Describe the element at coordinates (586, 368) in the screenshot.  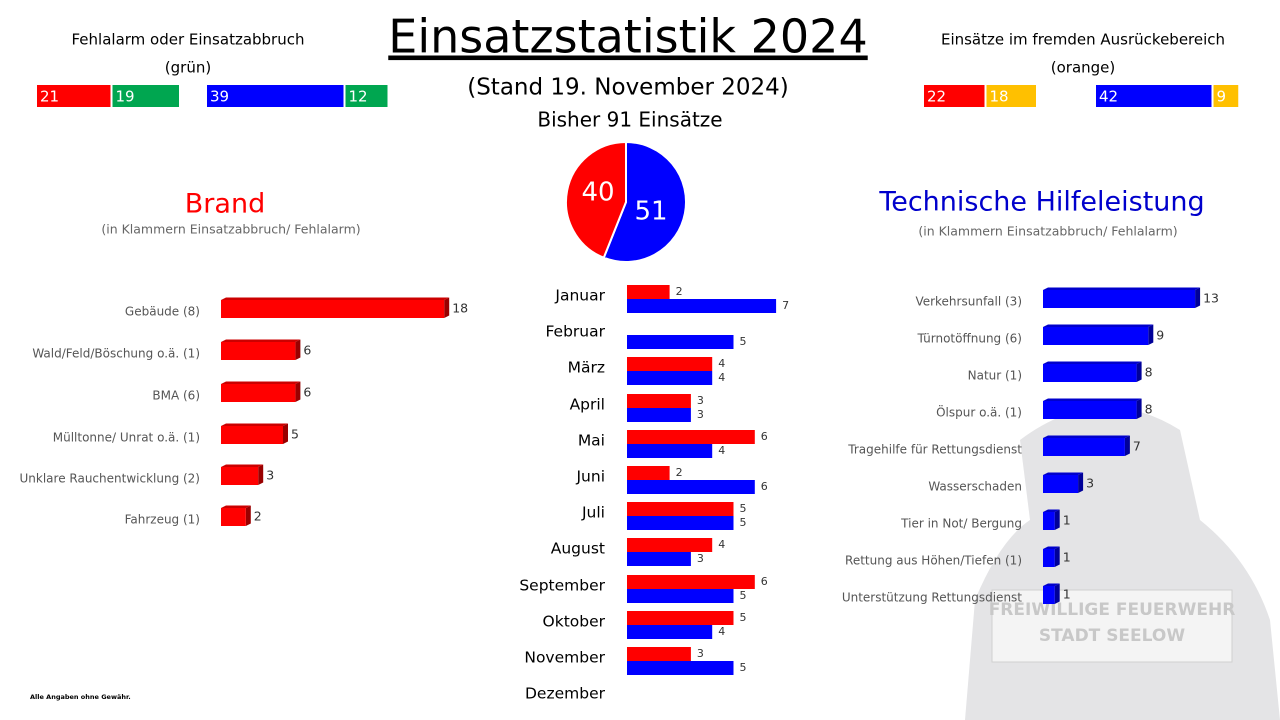
I see `category-label: März` at that location.